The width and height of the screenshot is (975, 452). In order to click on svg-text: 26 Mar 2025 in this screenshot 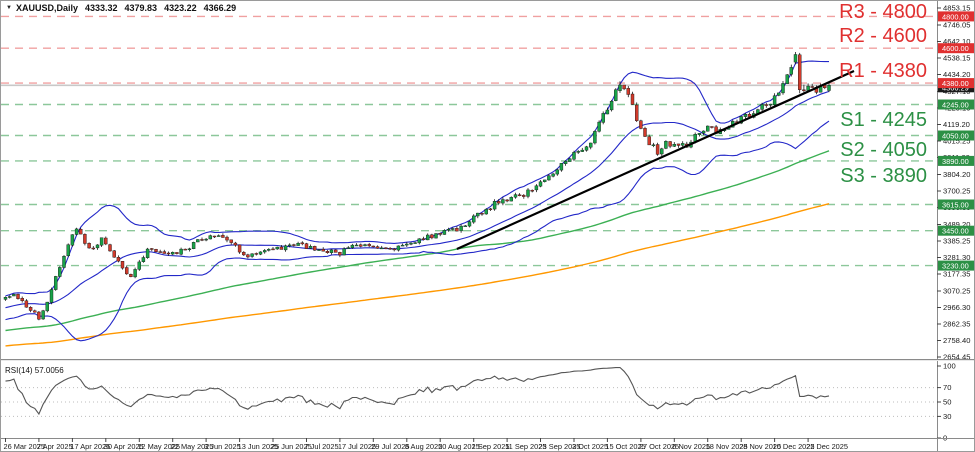, I will do `click(25, 446)`.